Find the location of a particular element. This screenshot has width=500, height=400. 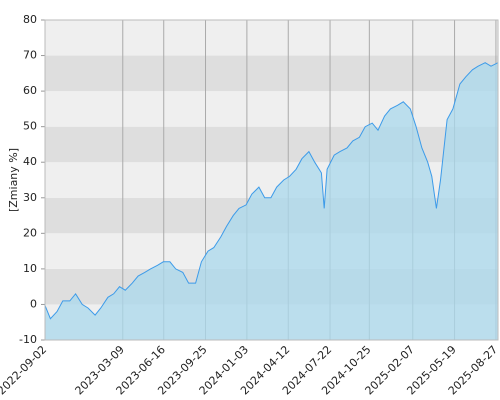

y-axis-label: [Zmiany %] is located at coordinates (13, 180).